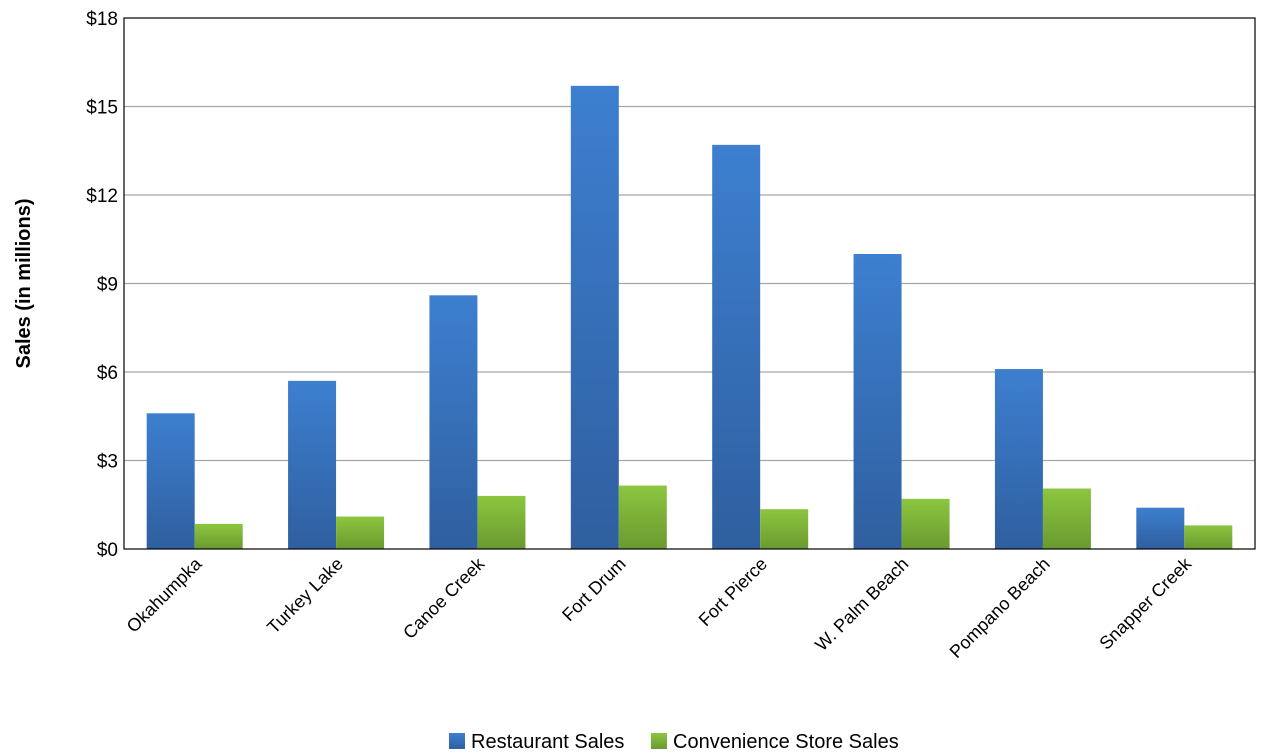 The height and width of the screenshot is (754, 1265). Describe the element at coordinates (102, 108) in the screenshot. I see `y-tick-label: $15` at that location.